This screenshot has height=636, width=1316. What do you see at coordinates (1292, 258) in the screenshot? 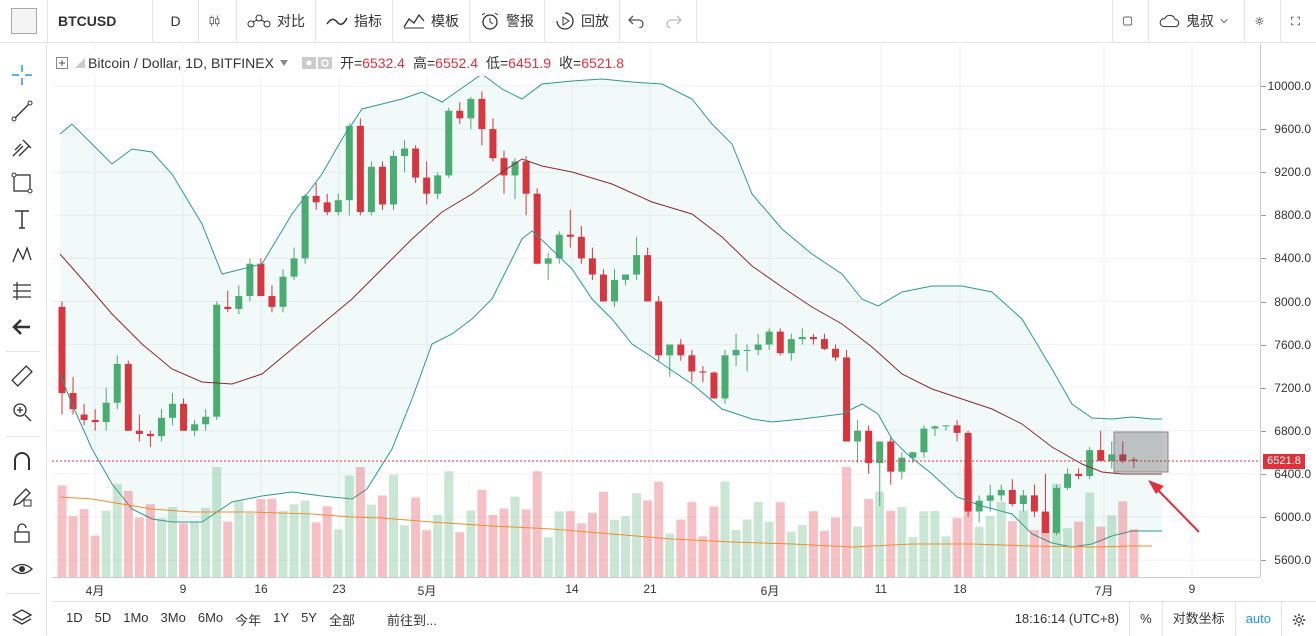
I see `price-tick-label: 8400.0` at bounding box center [1292, 258].